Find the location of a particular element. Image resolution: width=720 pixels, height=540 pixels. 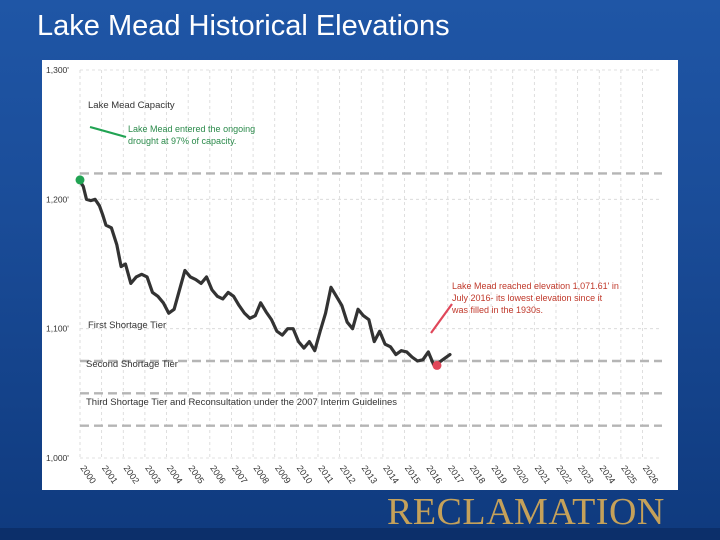

x-tick-label: 2014 is located at coordinates (391, 474).